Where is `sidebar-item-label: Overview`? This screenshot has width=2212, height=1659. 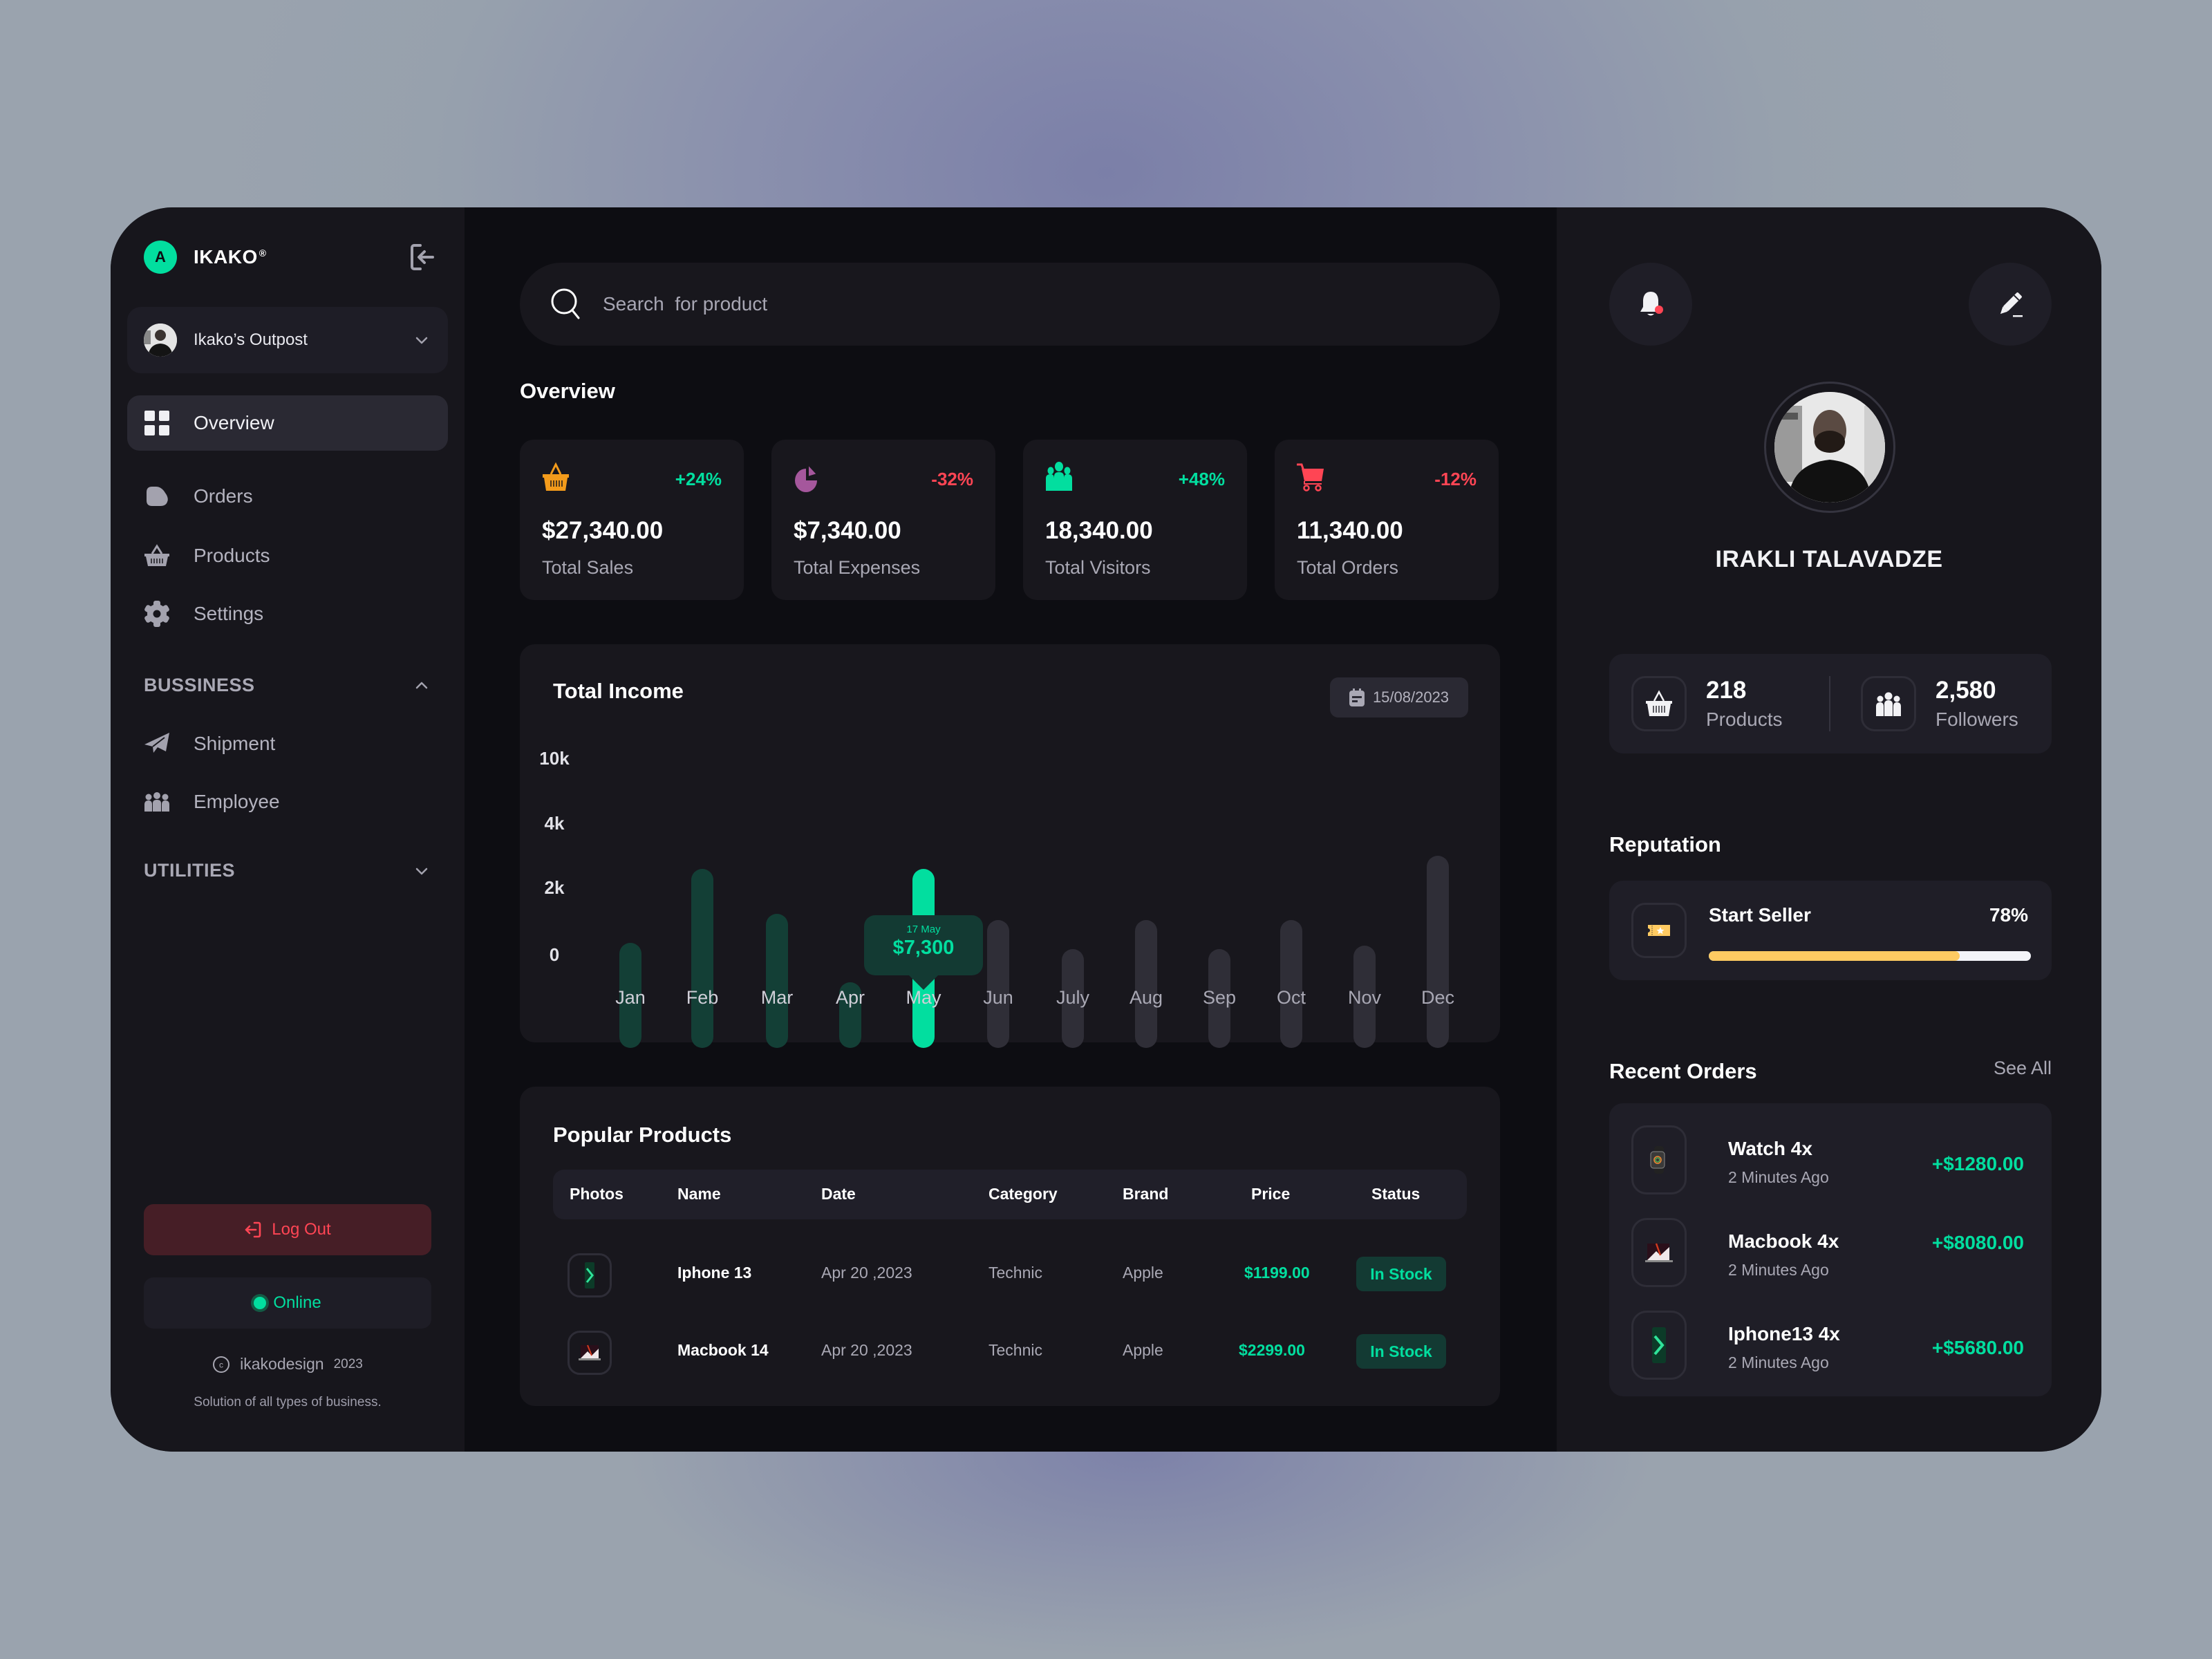
sidebar-item-label: Overview is located at coordinates (234, 422).